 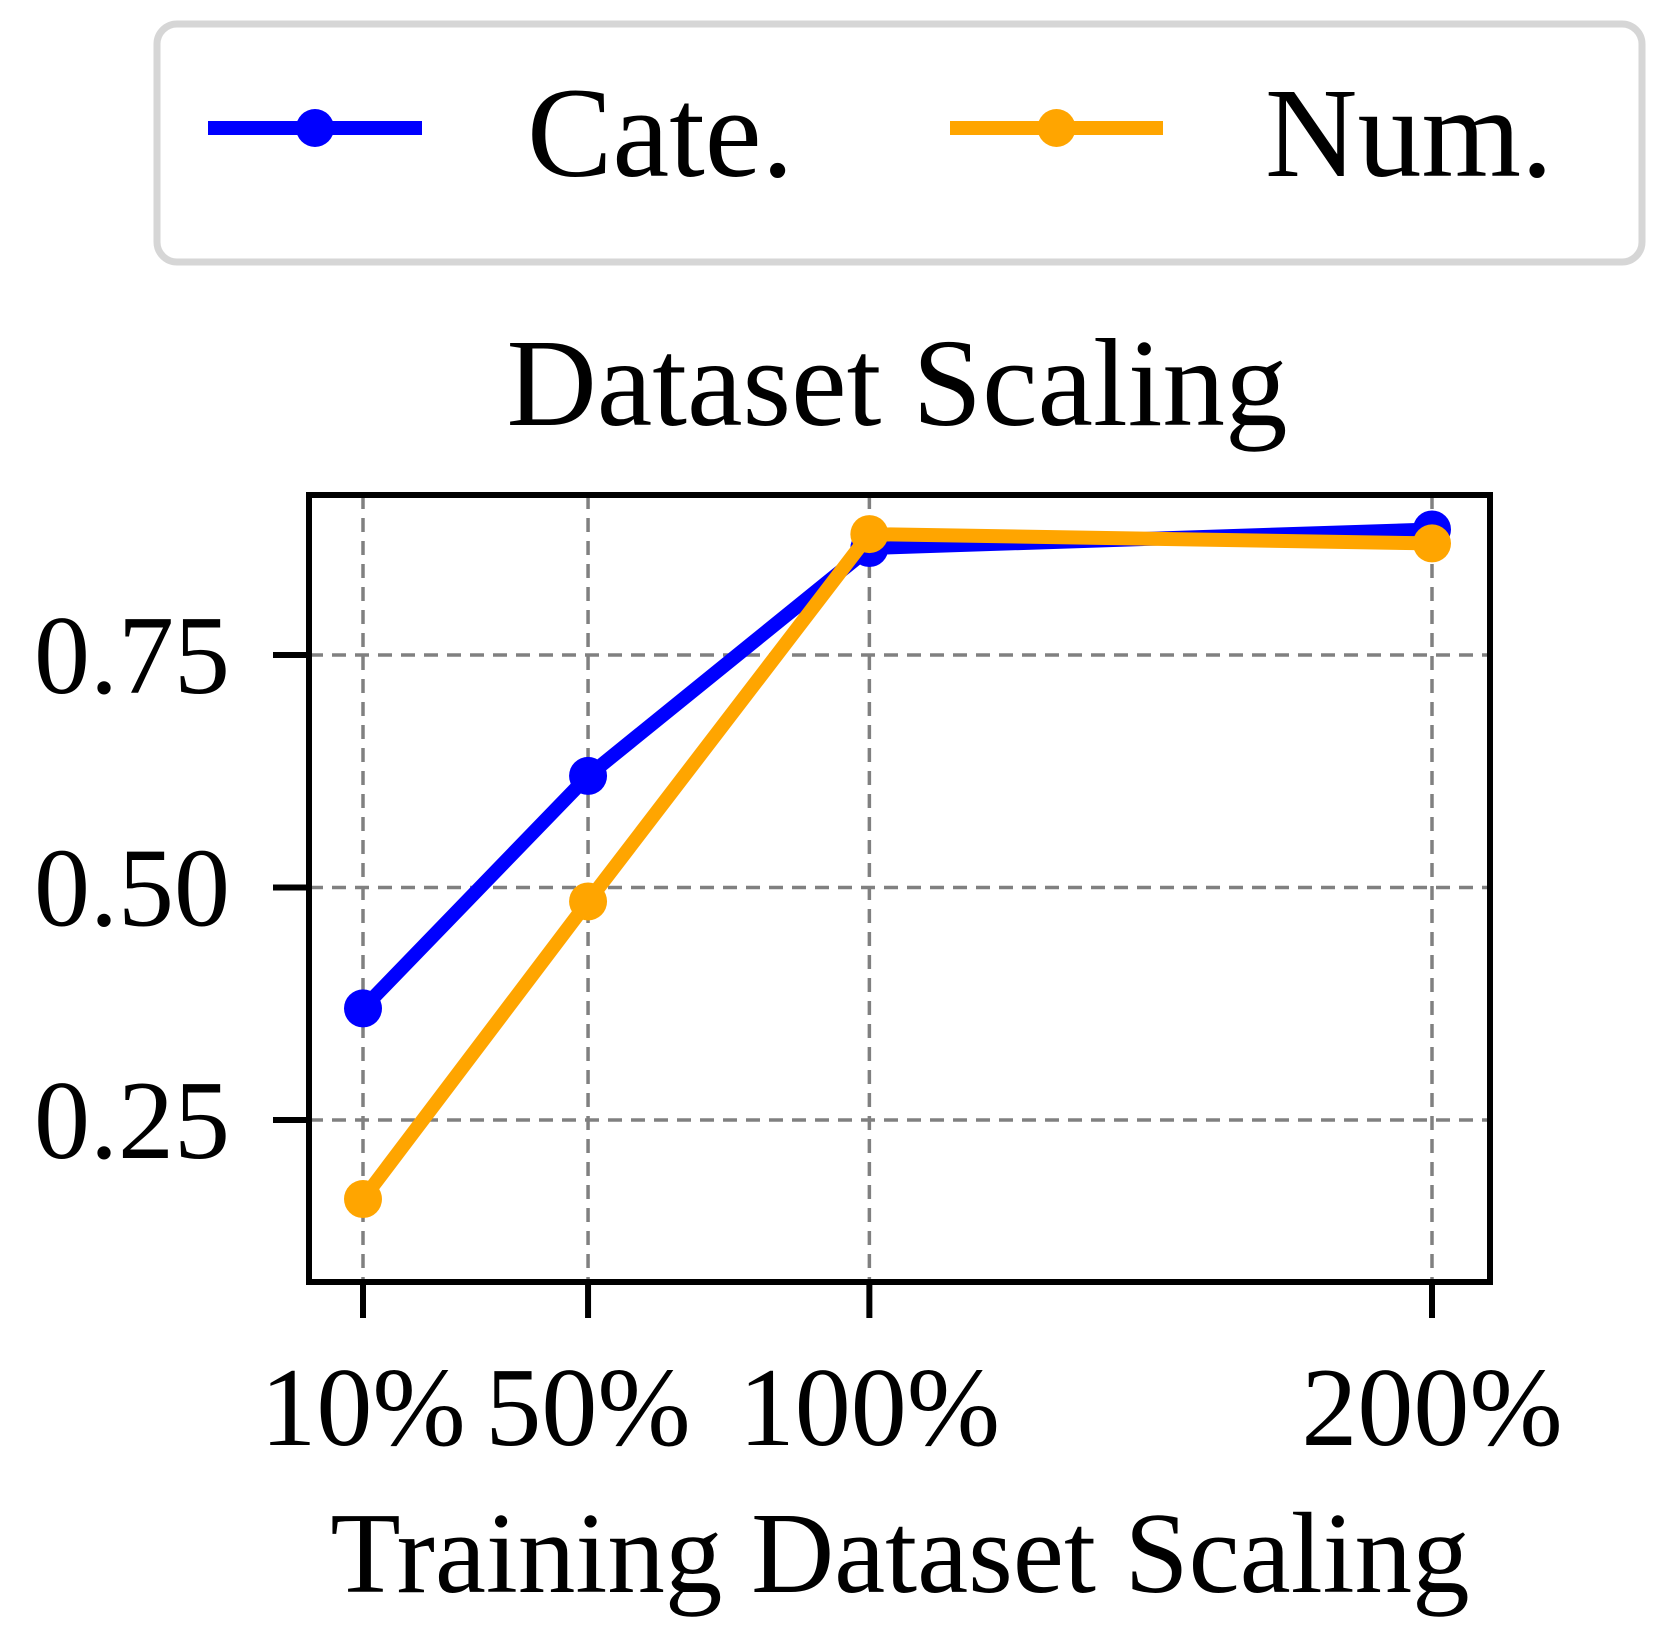 I want to click on legend-box, so click(x=899, y=143).